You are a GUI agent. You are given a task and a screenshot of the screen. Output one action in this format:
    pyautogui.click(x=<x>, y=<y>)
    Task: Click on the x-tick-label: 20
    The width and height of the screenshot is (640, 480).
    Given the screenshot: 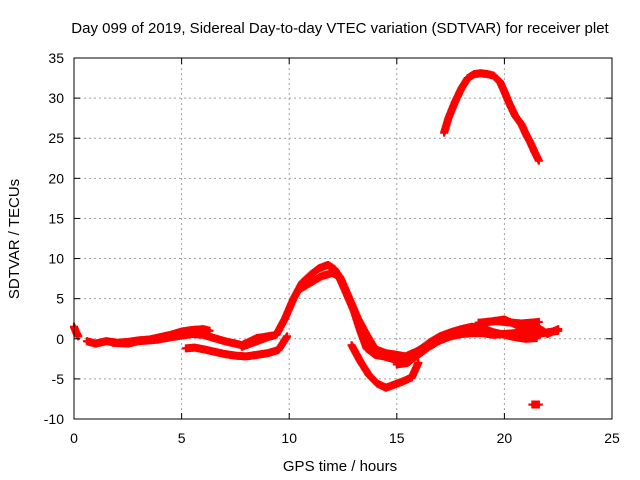 What is the action you would take?
    pyautogui.click(x=505, y=438)
    